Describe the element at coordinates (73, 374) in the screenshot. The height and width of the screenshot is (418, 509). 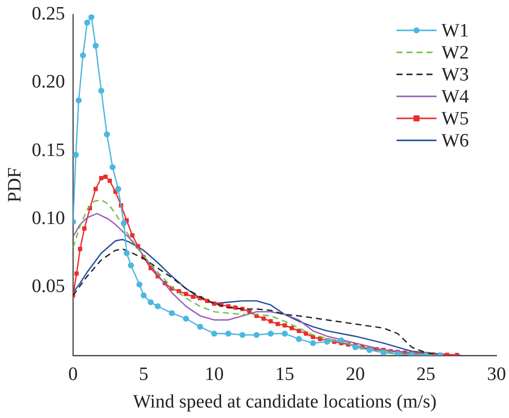
I see `x-tick-label: 0` at that location.